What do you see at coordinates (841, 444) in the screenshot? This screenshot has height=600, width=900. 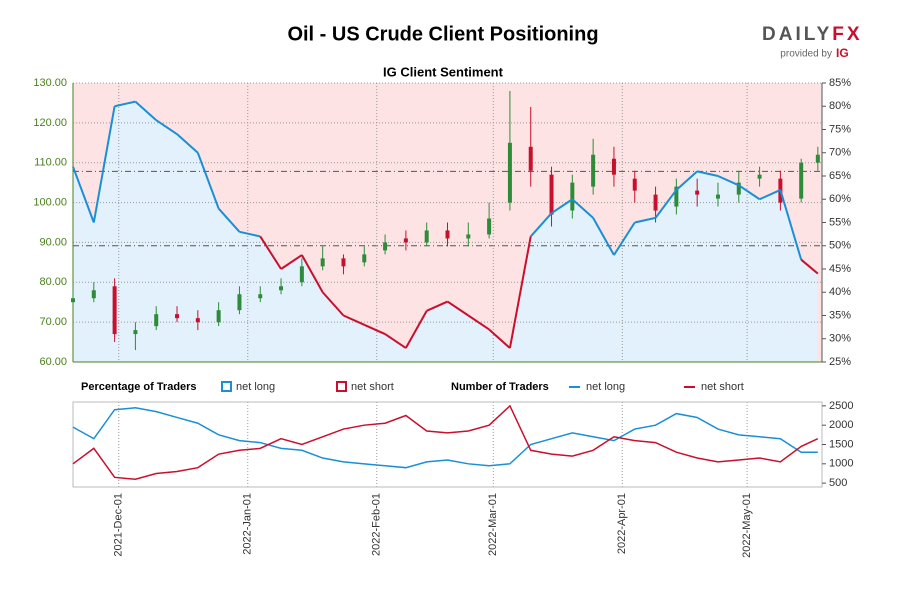 I see `y2-tick-label: 1500` at bounding box center [841, 444].